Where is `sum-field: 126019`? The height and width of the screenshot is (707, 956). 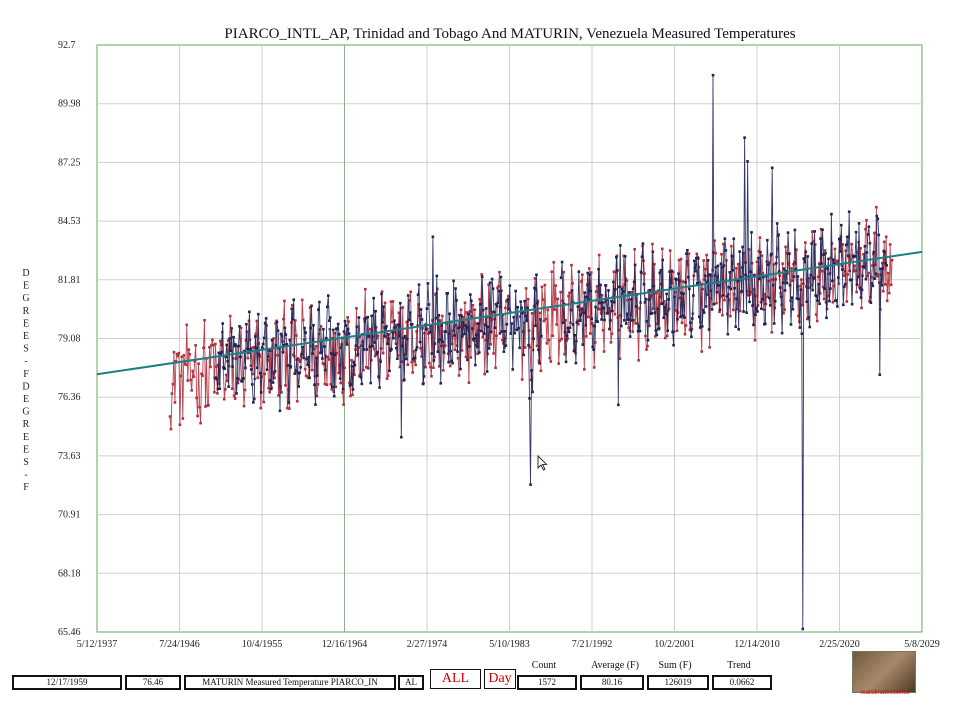 sum-field: 126019 is located at coordinates (678, 682).